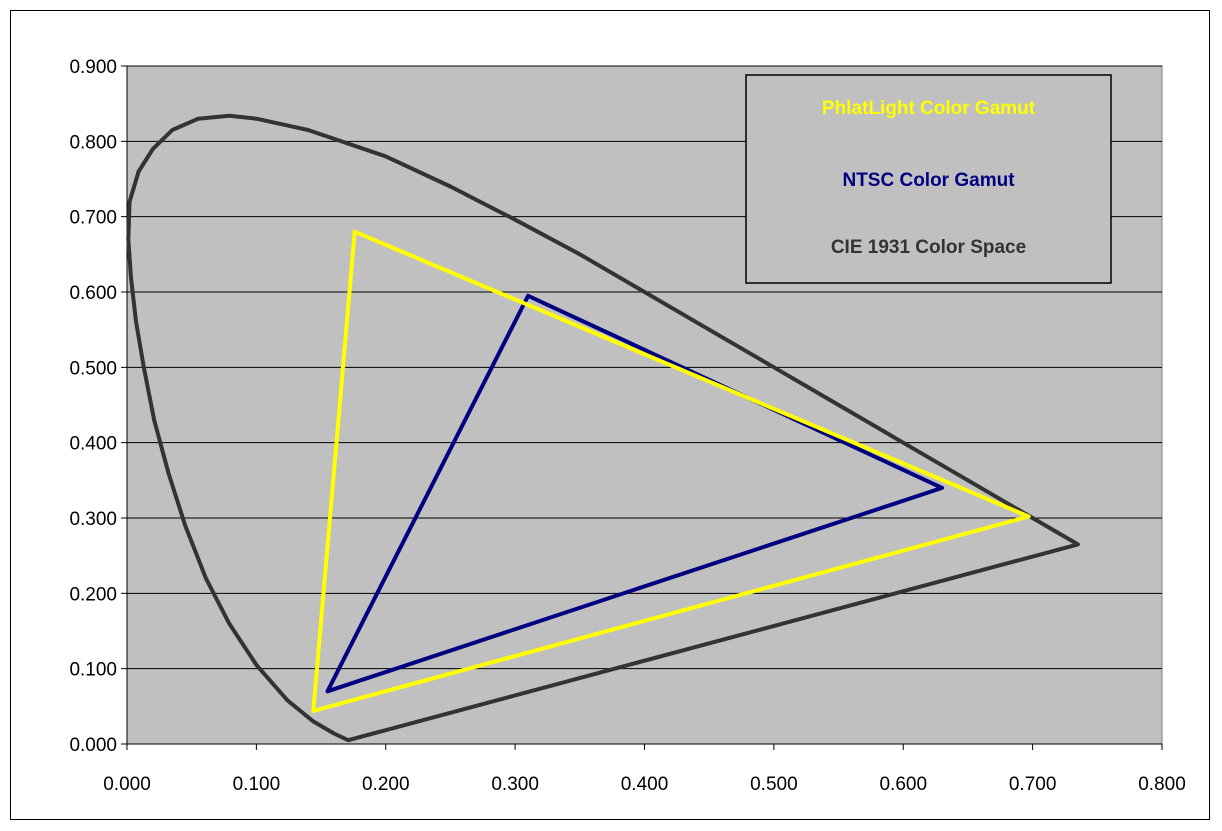 This screenshot has height=831, width=1222. Describe the element at coordinates (93, 444) in the screenshot. I see `y-tick-label: 0.400` at that location.